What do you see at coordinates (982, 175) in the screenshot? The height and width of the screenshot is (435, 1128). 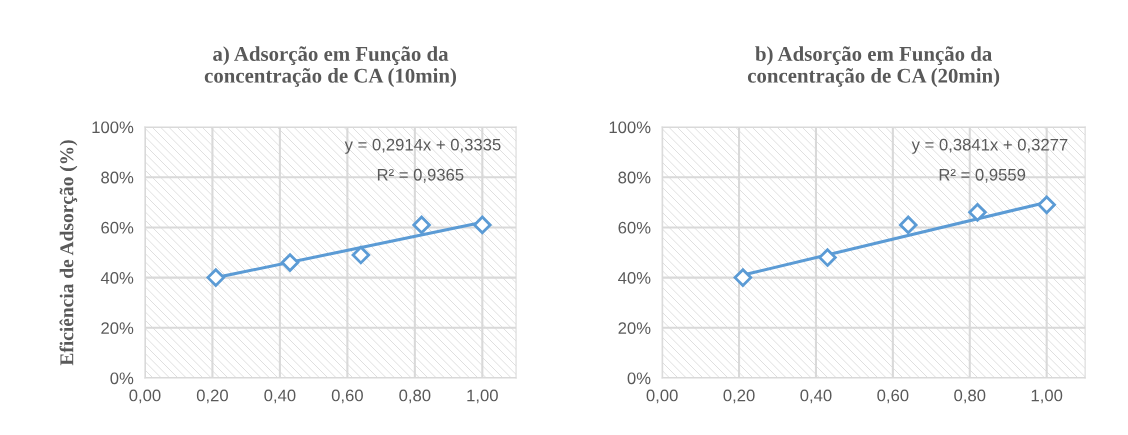 I see `annotation: R² = 0,9559` at bounding box center [982, 175].